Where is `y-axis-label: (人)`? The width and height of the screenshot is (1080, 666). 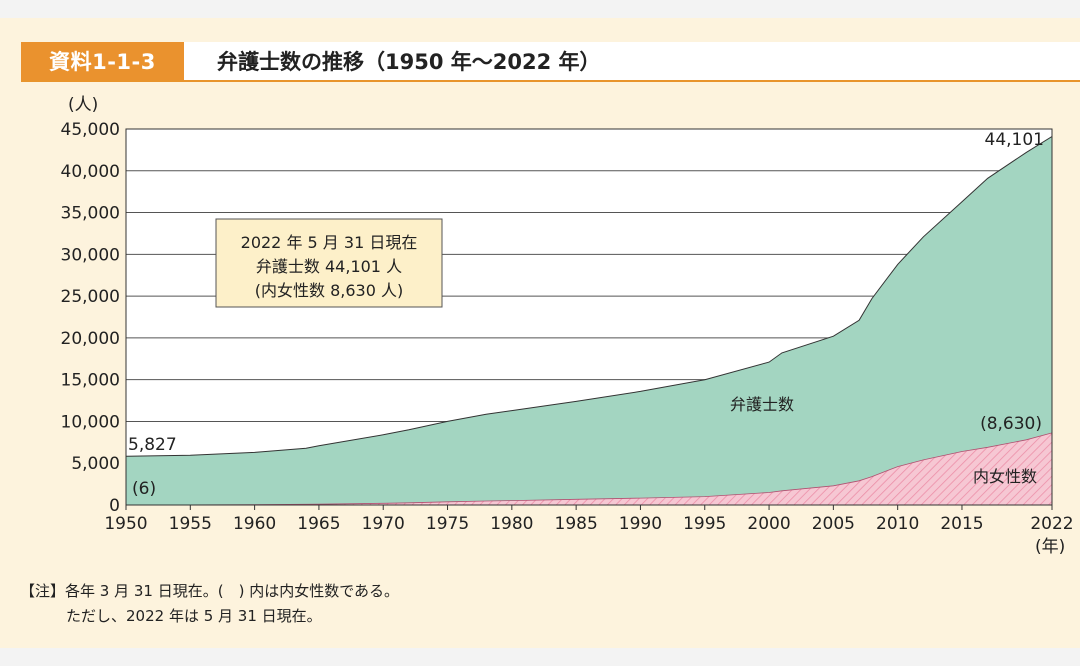
y-axis-label: (人) is located at coordinates (83, 105).